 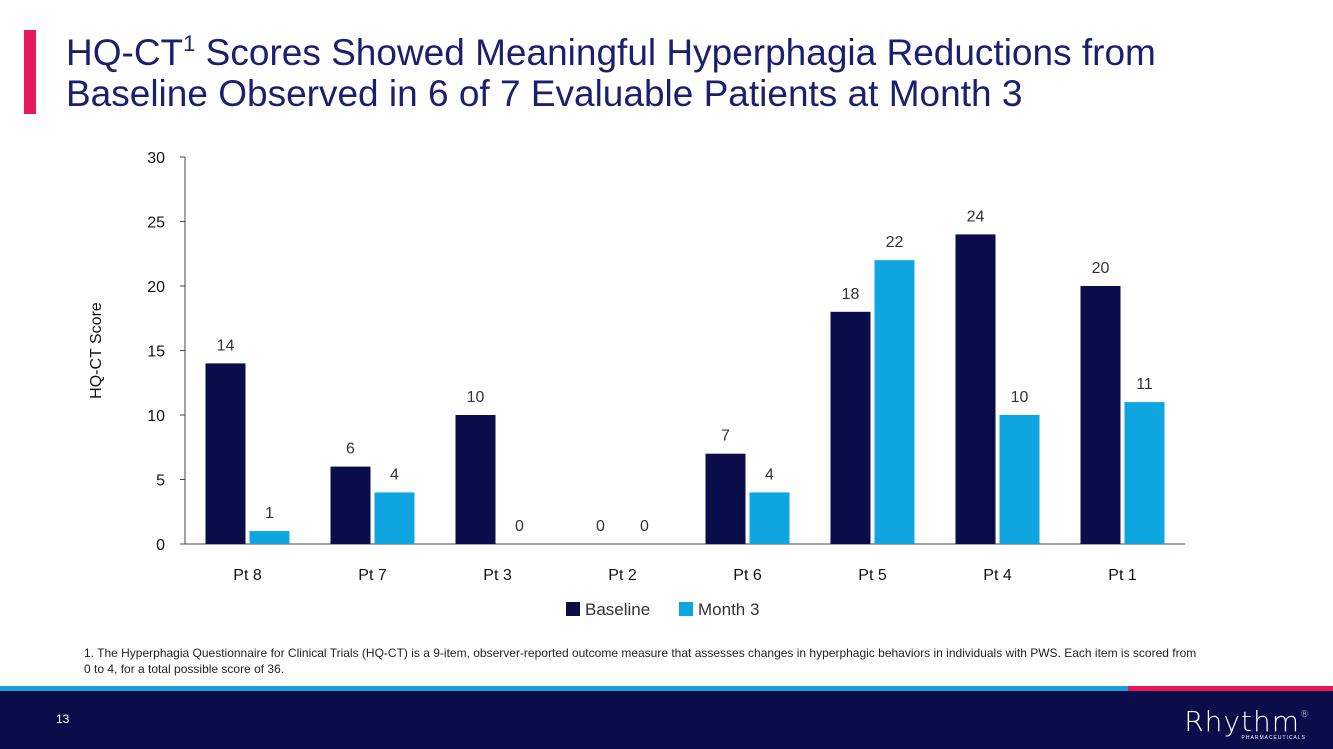 What do you see at coordinates (600, 526) in the screenshot?
I see `data-label-baseline: 0` at bounding box center [600, 526].